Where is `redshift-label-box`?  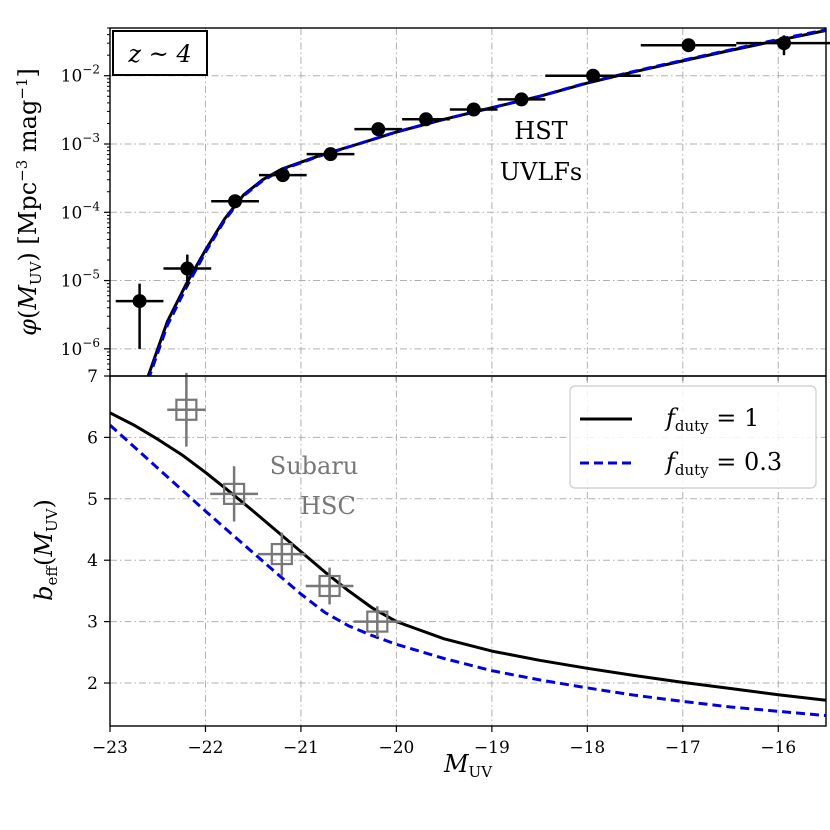
redshift-label-box is located at coordinates (160, 53).